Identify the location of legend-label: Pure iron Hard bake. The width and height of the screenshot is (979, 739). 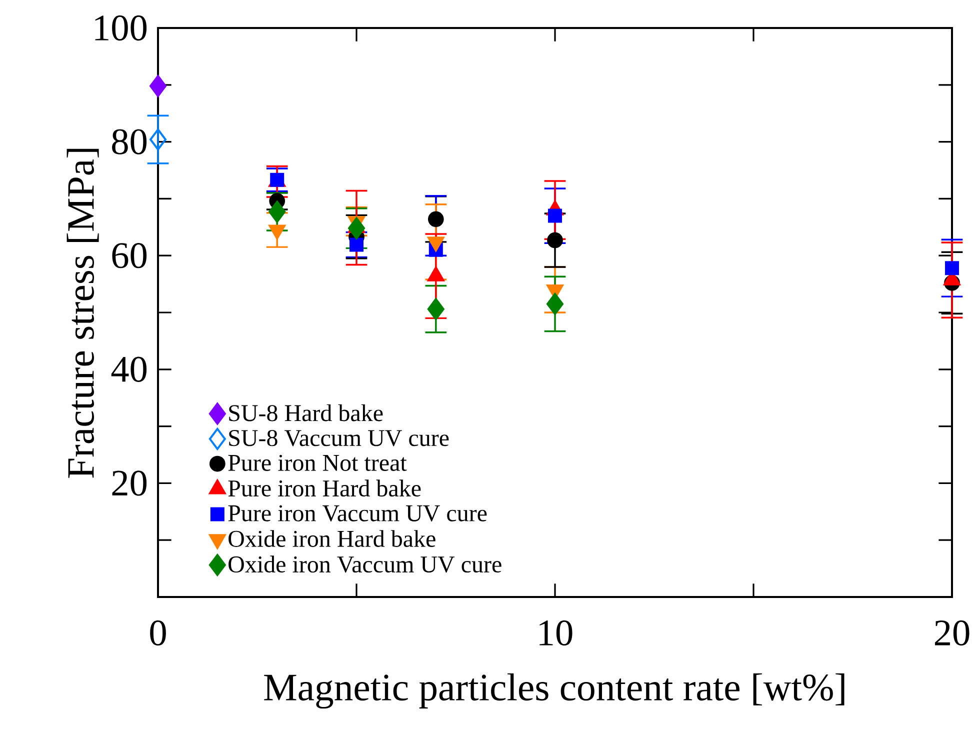
(324, 488).